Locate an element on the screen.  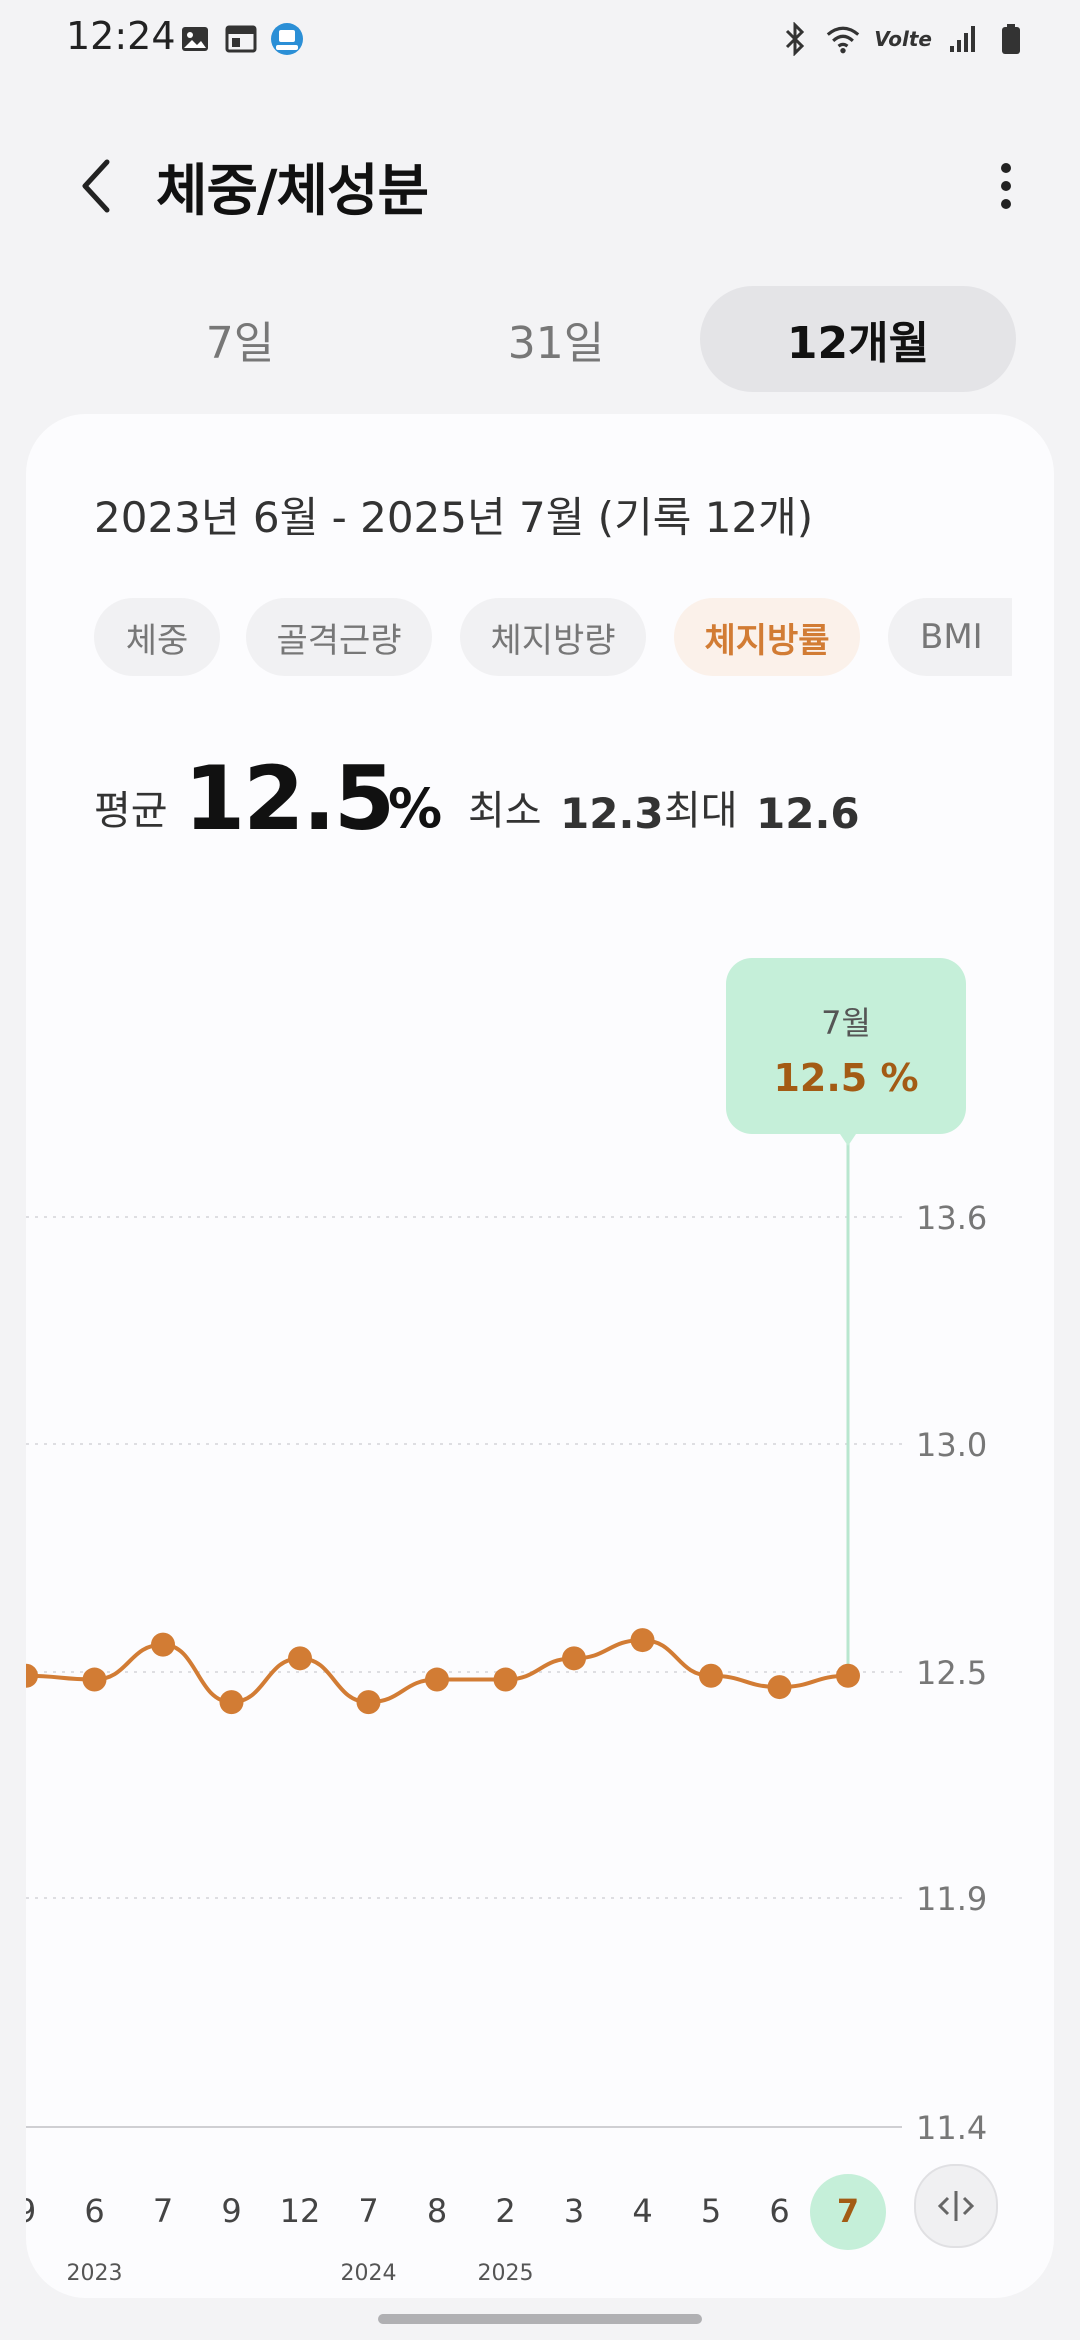
status-left-icons is located at coordinates (241, 39).